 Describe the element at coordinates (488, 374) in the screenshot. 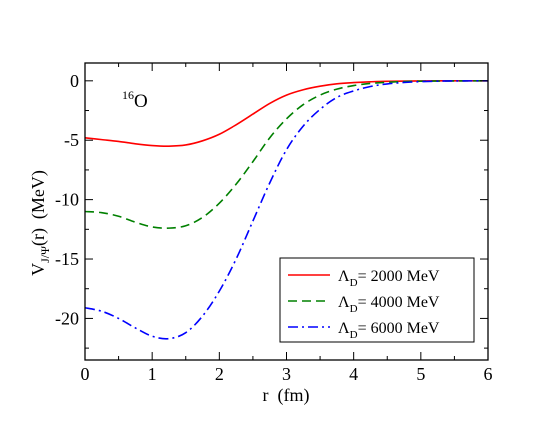

I see `x-tick-label: 6` at that location.